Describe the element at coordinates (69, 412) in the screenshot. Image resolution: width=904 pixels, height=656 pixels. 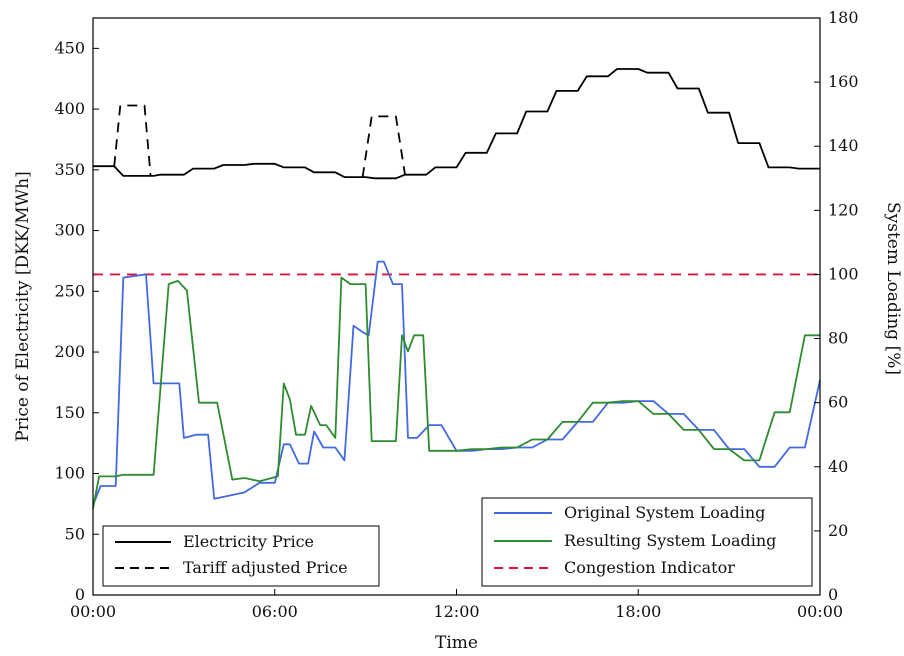
I see `y-left-tick-label: 150` at that location.